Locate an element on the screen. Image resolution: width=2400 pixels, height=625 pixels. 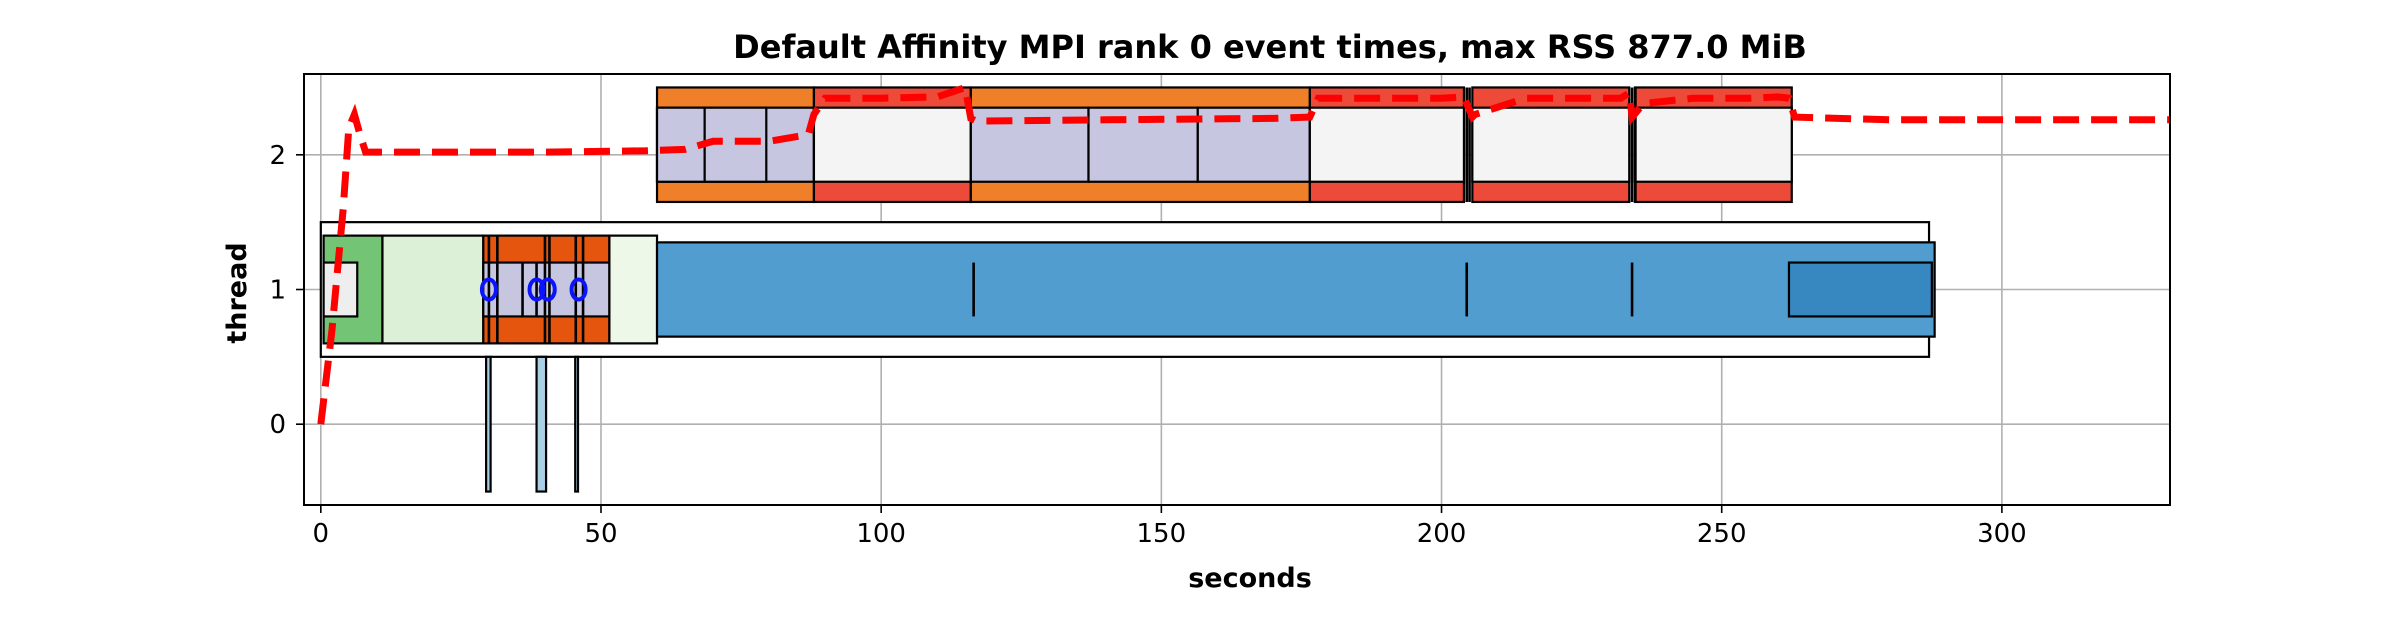
blue-markers is located at coordinates (533, 289).